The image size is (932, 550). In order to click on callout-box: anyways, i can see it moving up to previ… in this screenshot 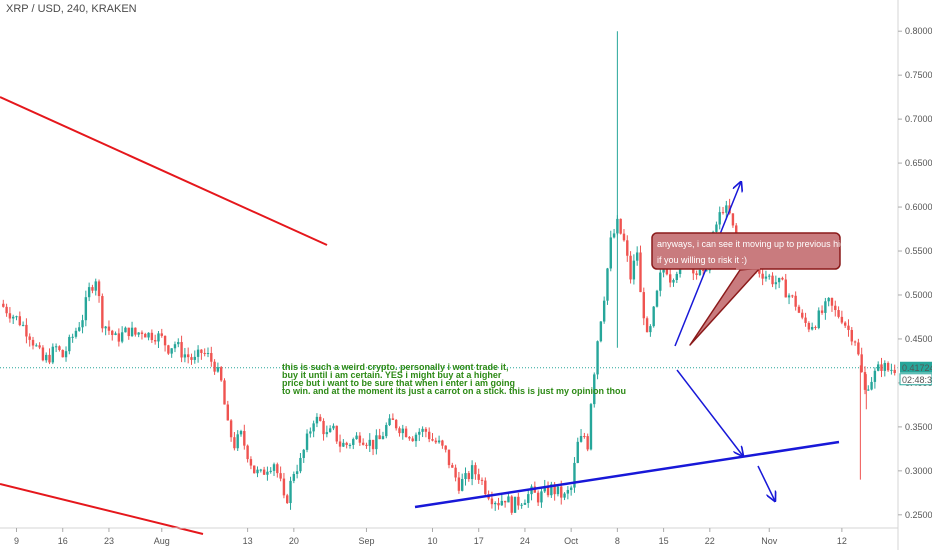, I will do `click(750, 289)`.